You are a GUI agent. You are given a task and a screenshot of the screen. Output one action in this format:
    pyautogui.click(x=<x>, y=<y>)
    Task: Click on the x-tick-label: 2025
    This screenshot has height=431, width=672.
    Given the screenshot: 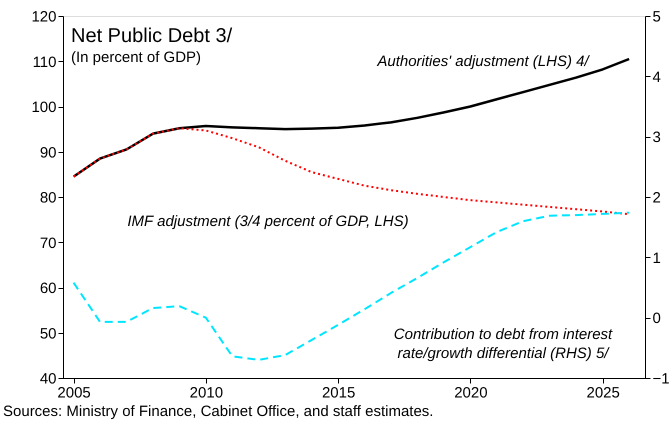 What is the action you would take?
    pyautogui.click(x=603, y=393)
    